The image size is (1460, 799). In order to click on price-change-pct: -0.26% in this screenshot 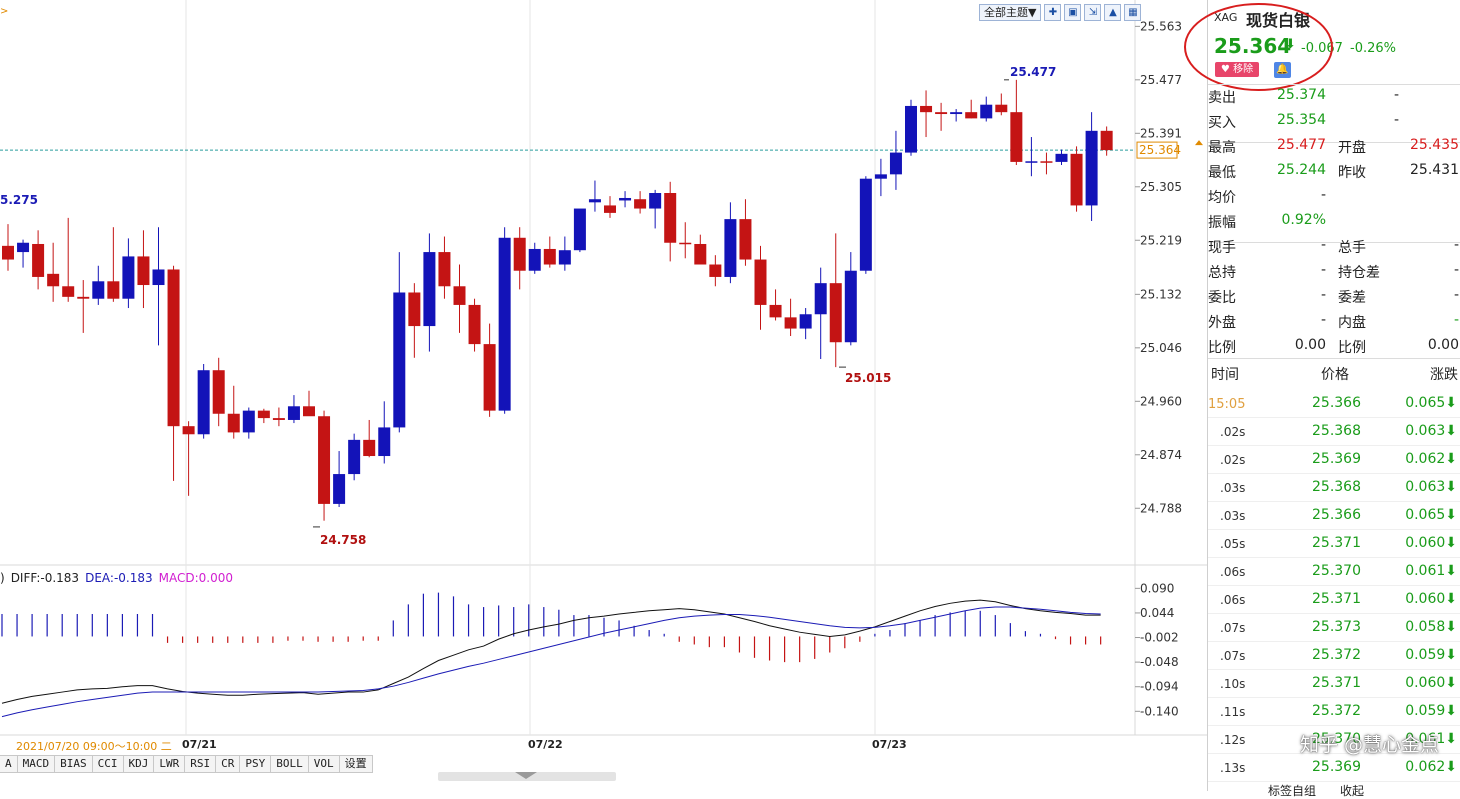, I will do `click(1373, 48)`.